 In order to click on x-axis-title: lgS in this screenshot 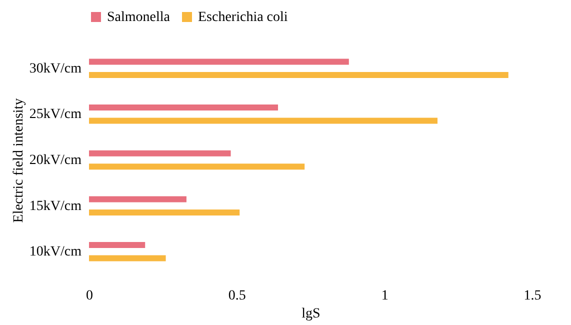, I will do `click(311, 314)`.